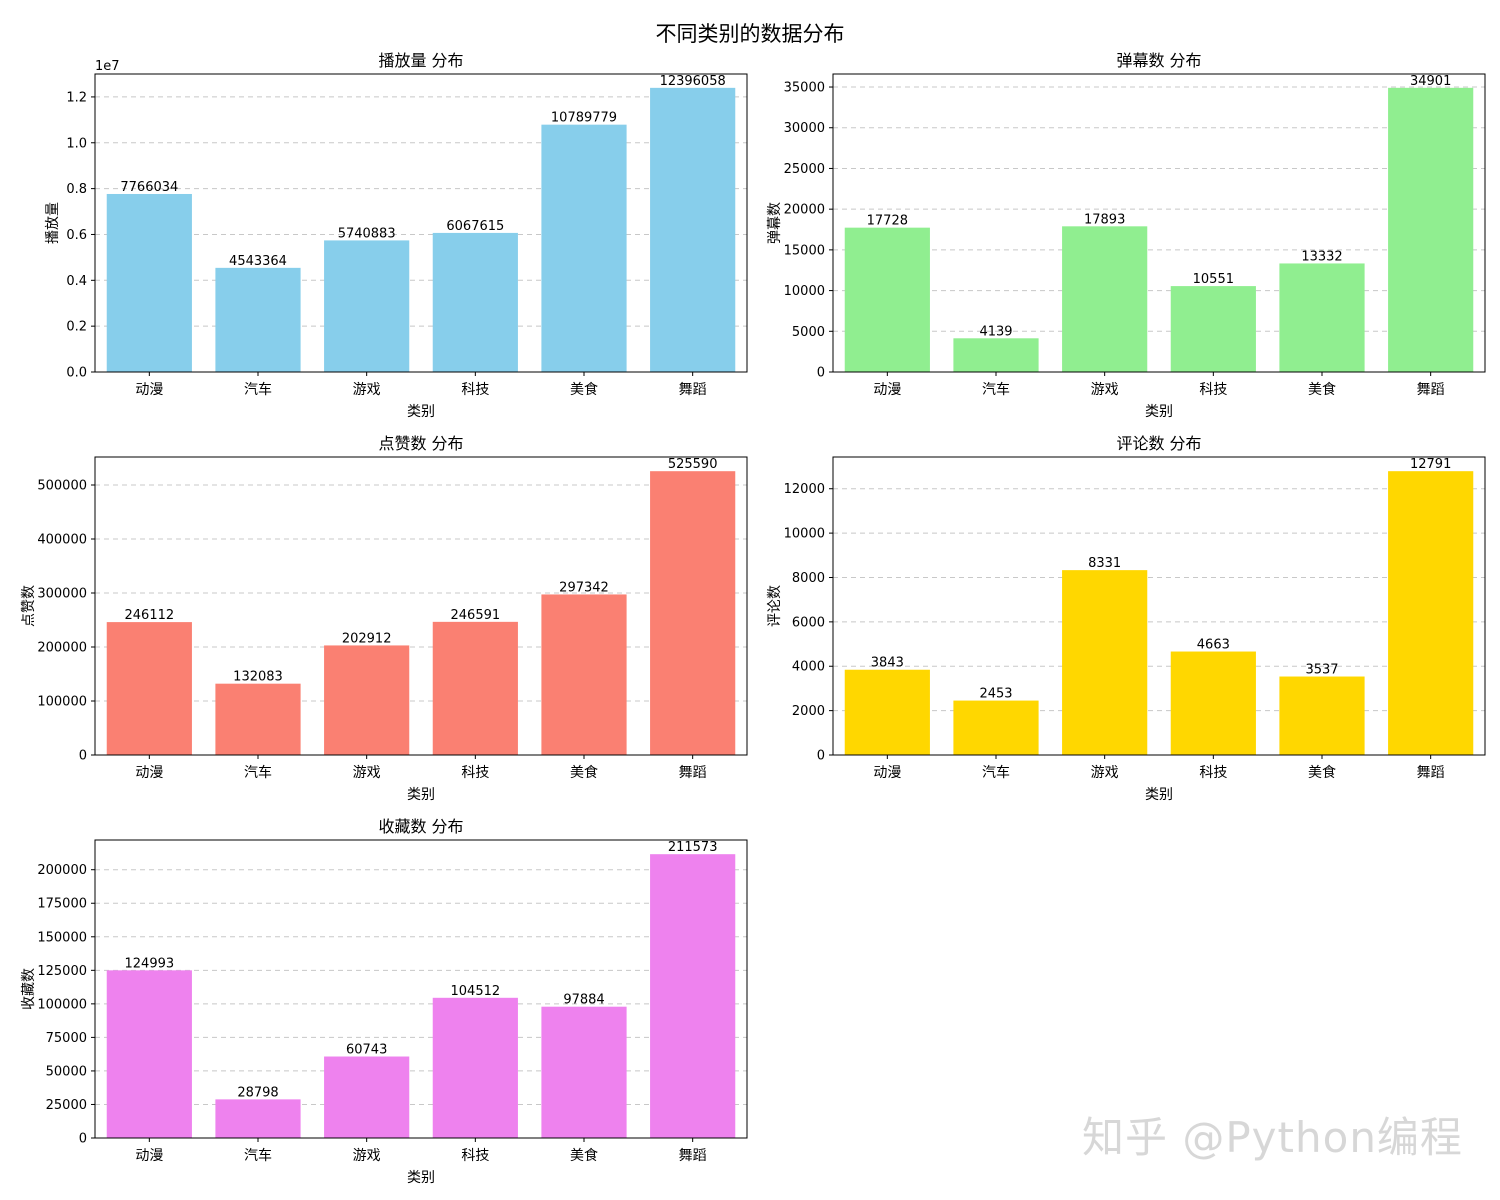 The height and width of the screenshot is (1200, 1500). Describe the element at coordinates (76, 281) in the screenshot. I see `y-tick-label: 0.4` at that location.